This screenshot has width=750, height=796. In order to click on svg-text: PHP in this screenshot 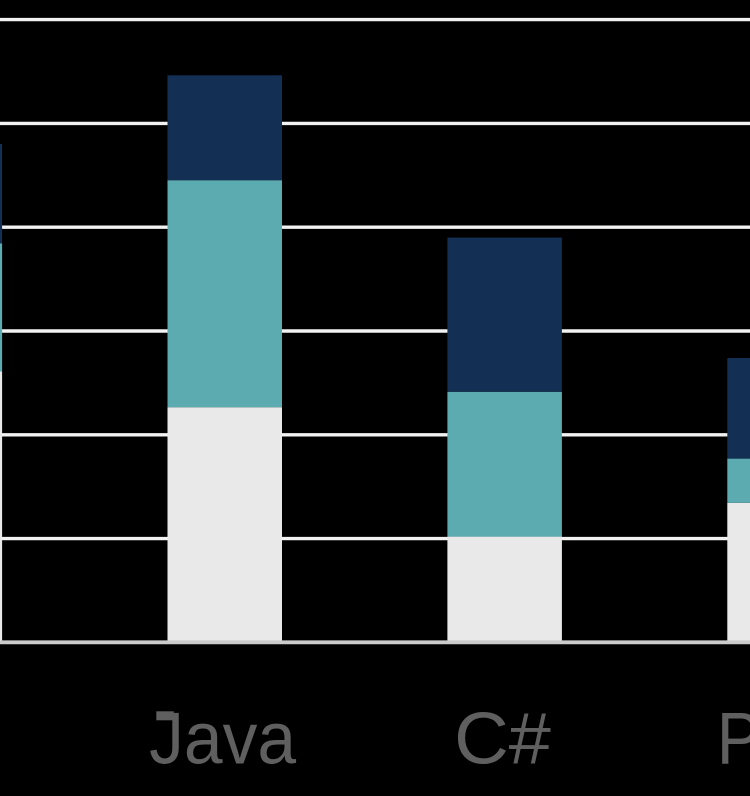, I will do `click(733, 737)`.